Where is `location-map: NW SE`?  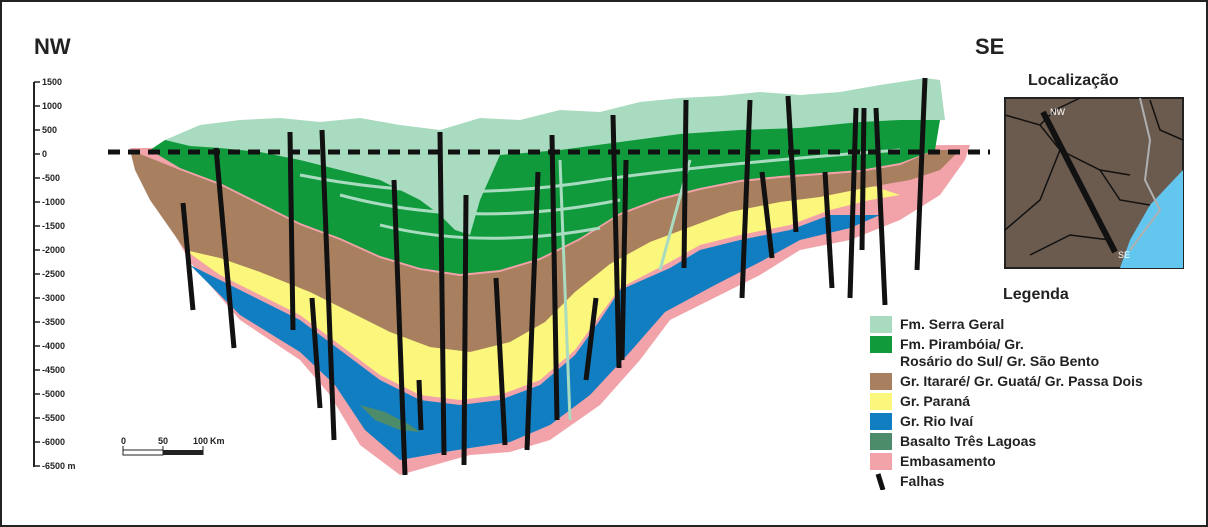 location-map: NW SE is located at coordinates (1094, 183).